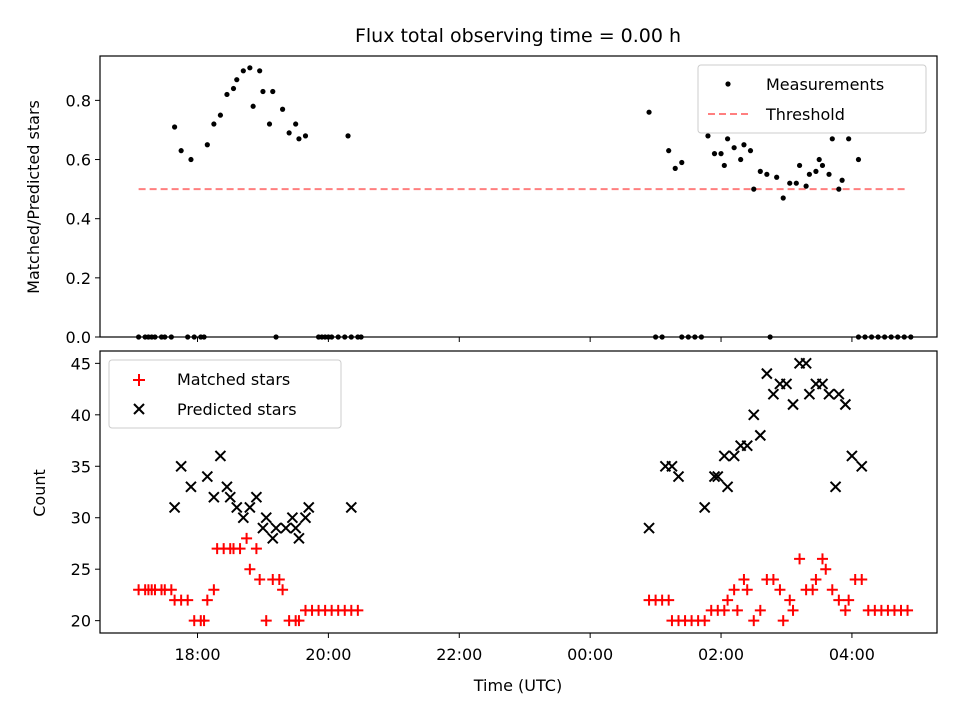 This screenshot has height=720, width=960. What do you see at coordinates (81, 363) in the screenshot?
I see `bottom-y-tick-label: 45` at bounding box center [81, 363].